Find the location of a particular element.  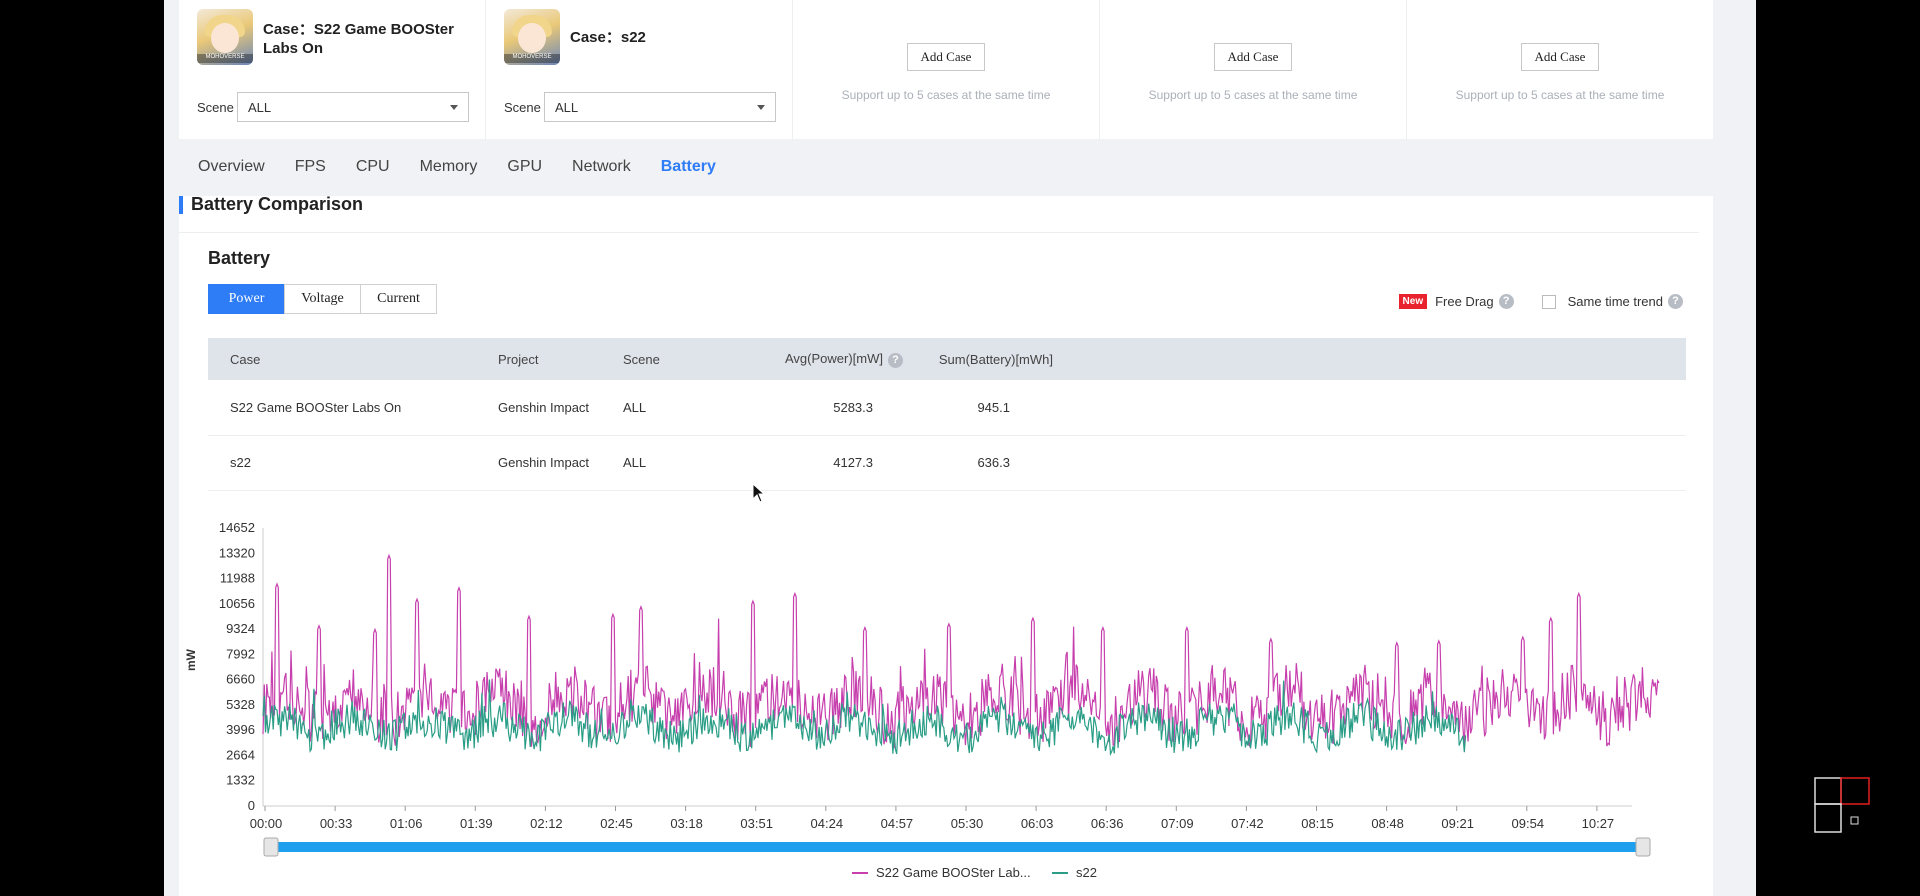

x-tick-label: 00:00 is located at coordinates (266, 823).